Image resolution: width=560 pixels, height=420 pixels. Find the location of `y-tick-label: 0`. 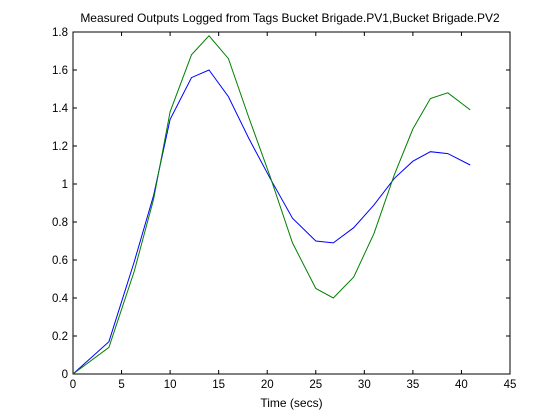

y-tick-label: 0 is located at coordinates (65, 375).